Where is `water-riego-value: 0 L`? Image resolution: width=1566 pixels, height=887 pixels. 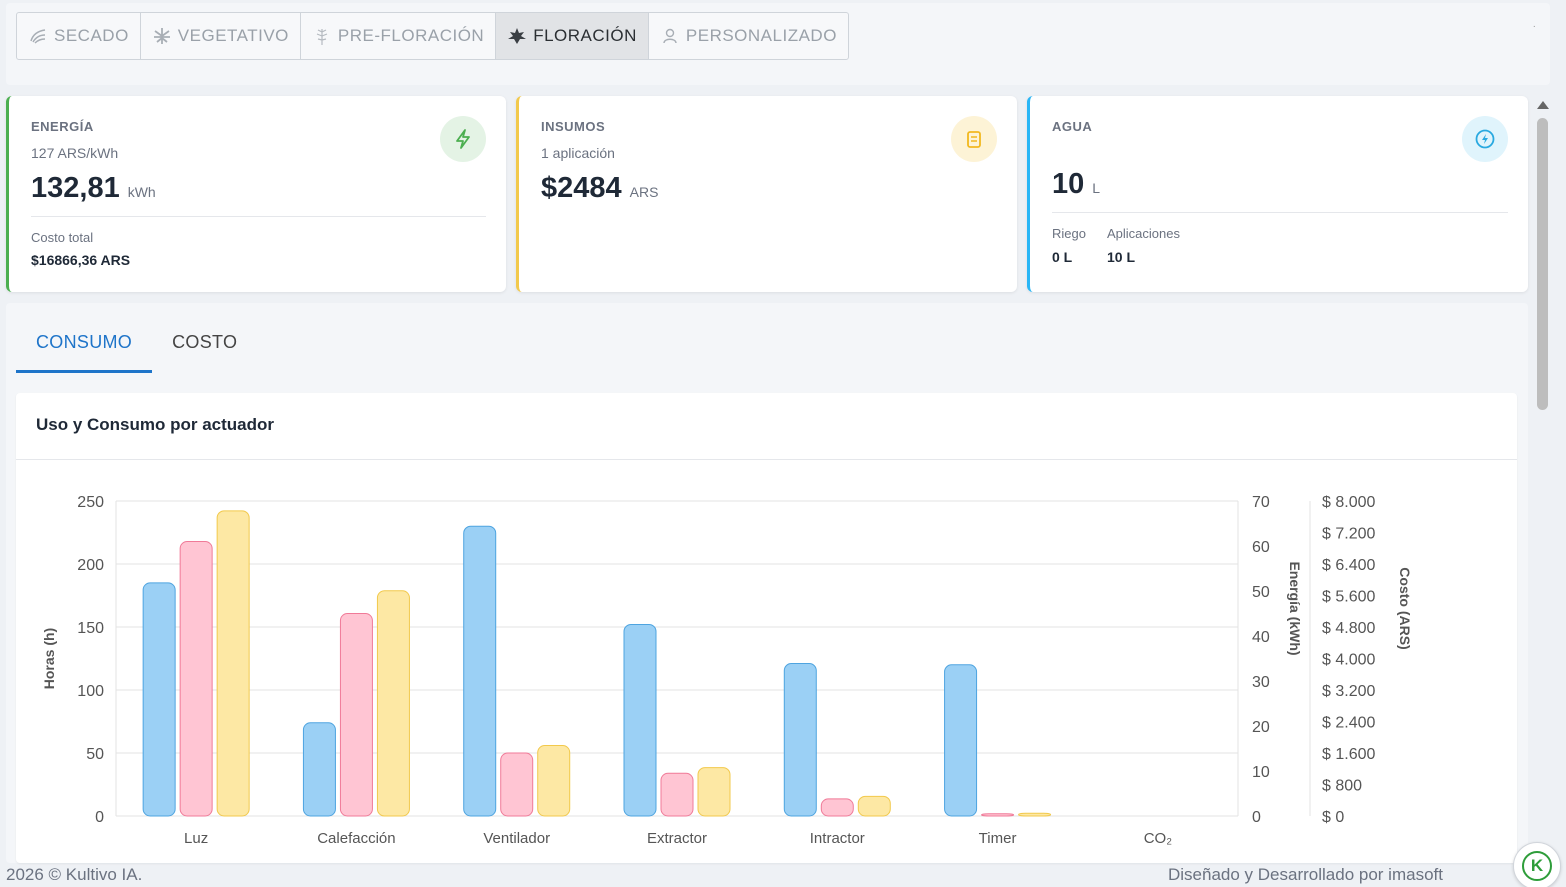 water-riego-value: 0 L is located at coordinates (1062, 257).